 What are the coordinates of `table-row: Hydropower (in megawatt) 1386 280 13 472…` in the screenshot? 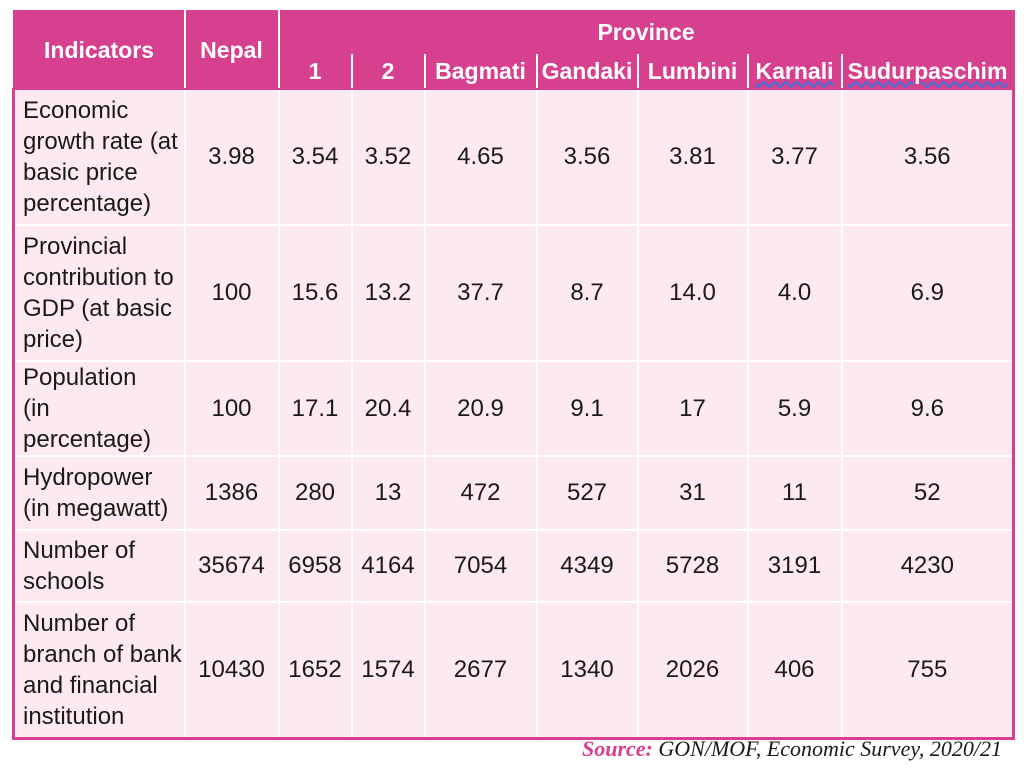 It's located at (514, 493).